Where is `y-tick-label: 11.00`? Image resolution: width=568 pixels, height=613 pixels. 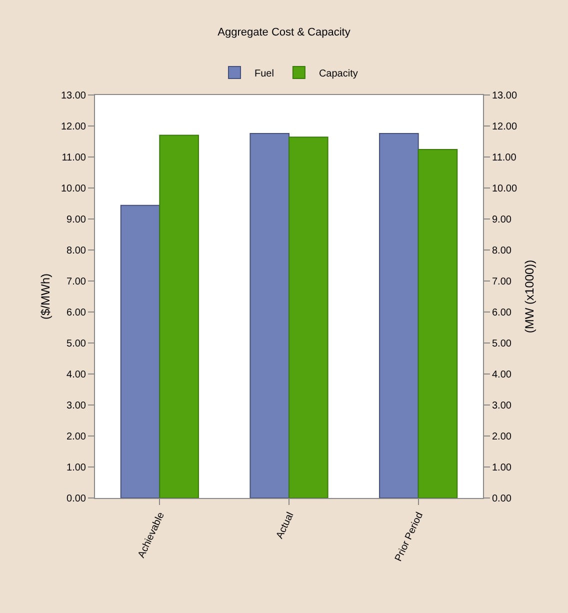 y-tick-label: 11.00 is located at coordinates (74, 158).